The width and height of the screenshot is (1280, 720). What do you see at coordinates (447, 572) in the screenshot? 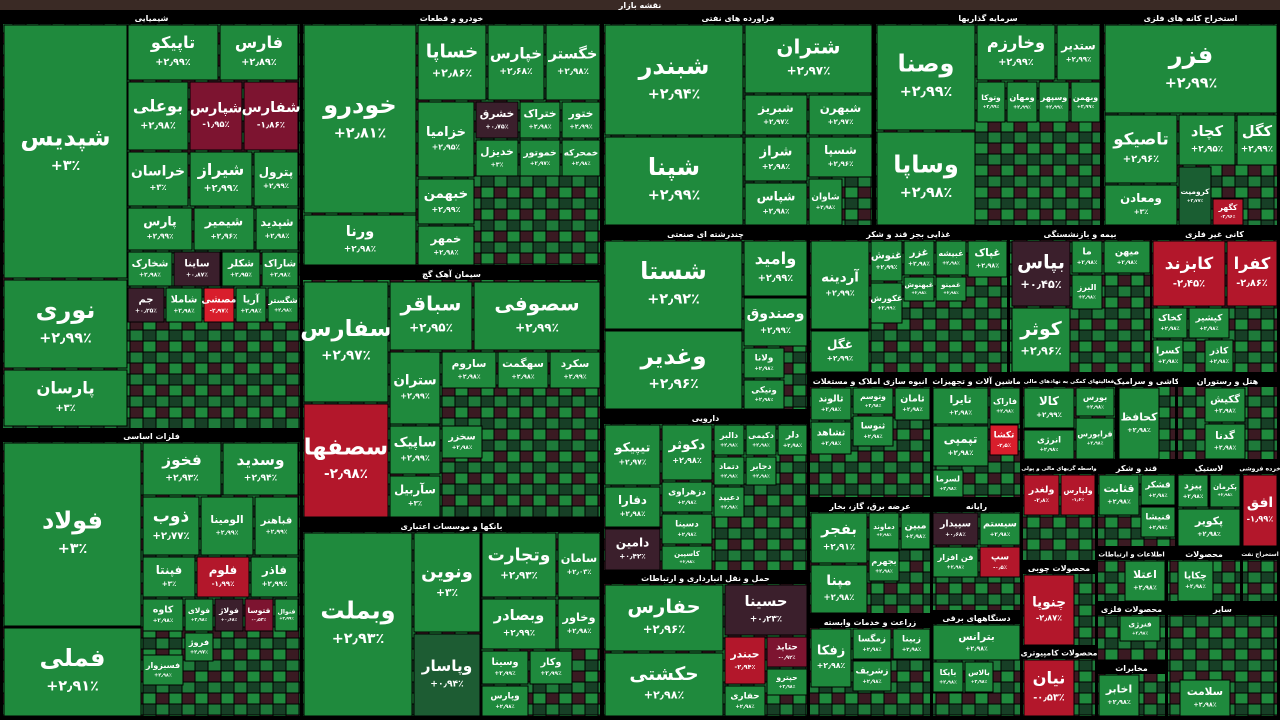
I see `tile-name: ونوین` at bounding box center [447, 572].